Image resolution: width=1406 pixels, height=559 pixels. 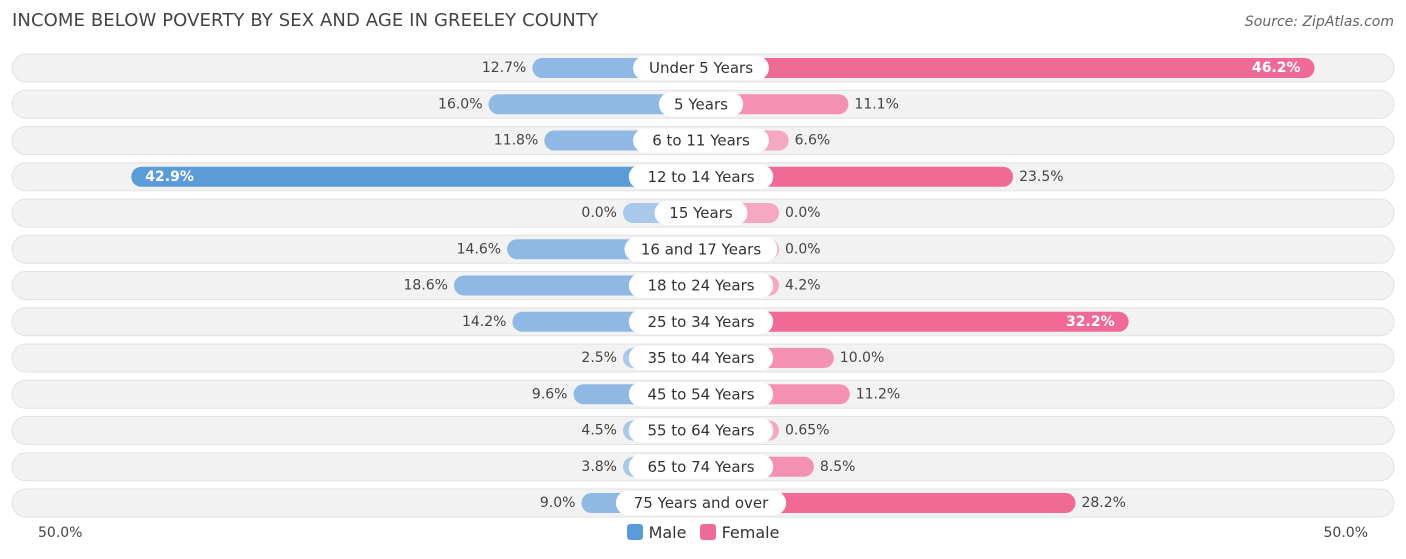 What do you see at coordinates (550, 394) in the screenshot?
I see `male-value-label: 9.6%` at bounding box center [550, 394].